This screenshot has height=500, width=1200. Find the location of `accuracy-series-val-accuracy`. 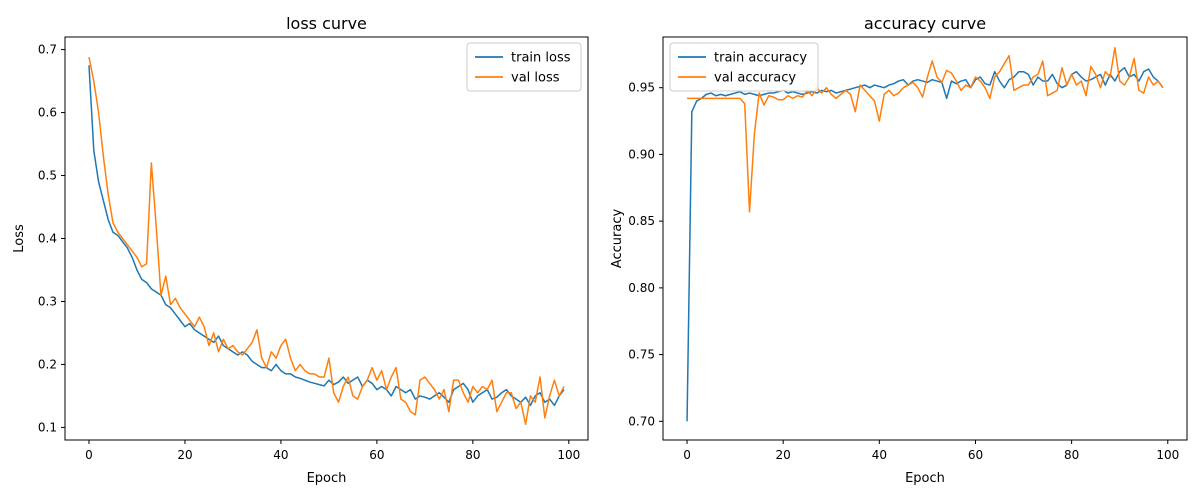

accuracy-series-val-accuracy is located at coordinates (925, 129).